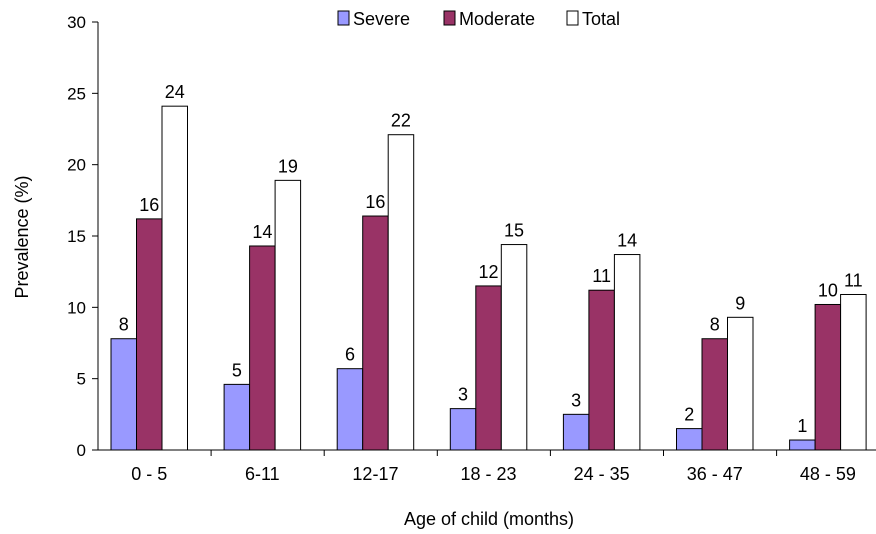 The width and height of the screenshot is (876, 534). I want to click on x-tick-label: 18 - 23, so click(489, 474).